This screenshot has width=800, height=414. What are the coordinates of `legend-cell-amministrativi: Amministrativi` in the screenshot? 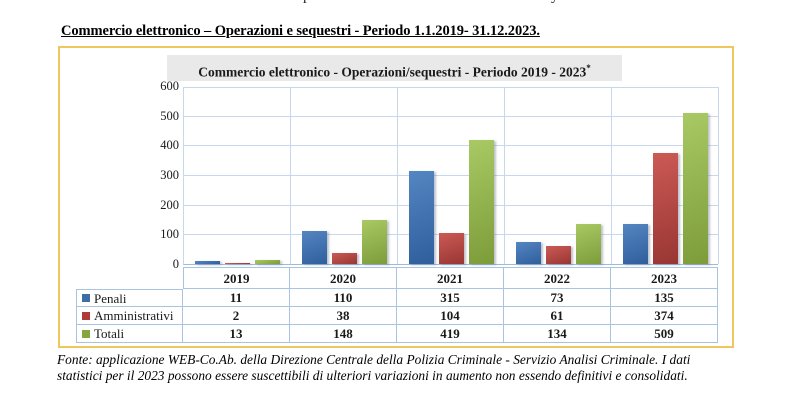 It's located at (129, 316).